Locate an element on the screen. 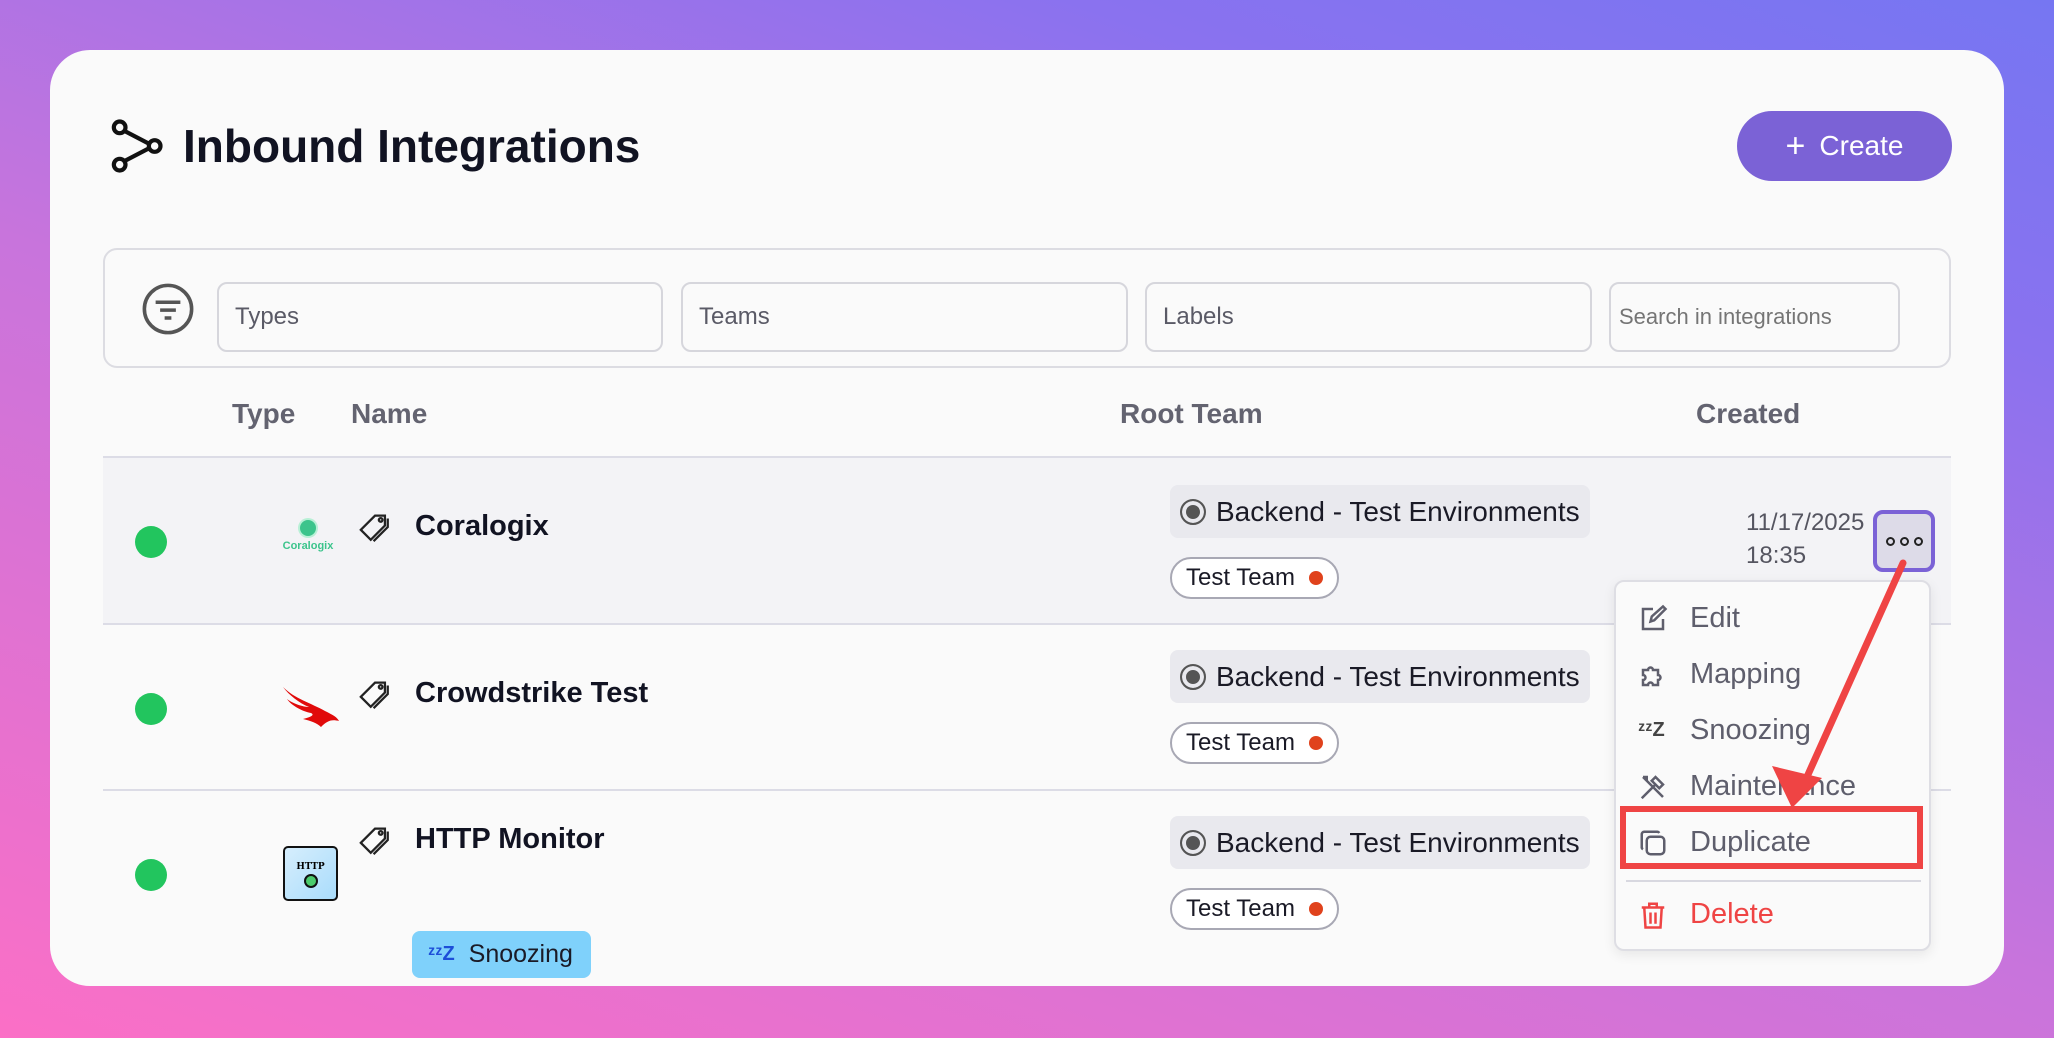  trash-icon is located at coordinates (1653, 915).